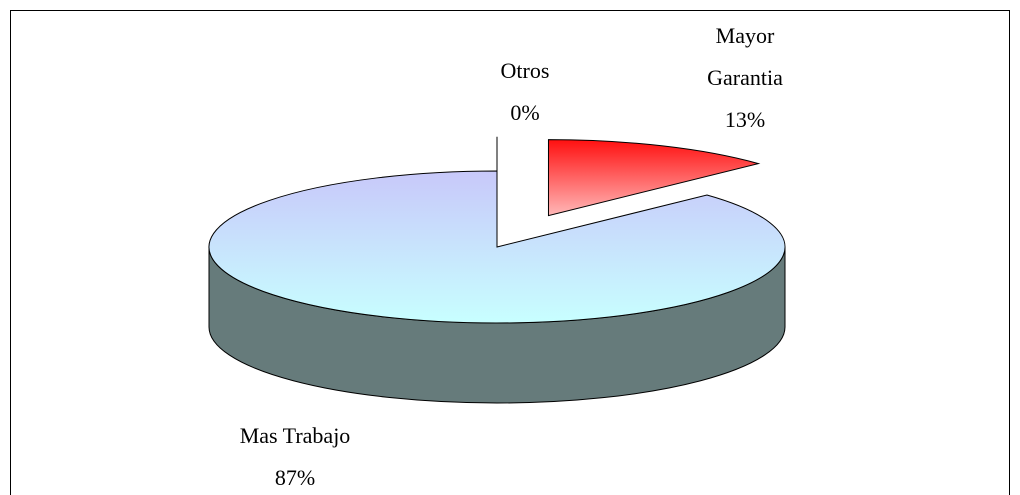  What do you see at coordinates (745, 119) in the screenshot?
I see `slice-value: 13%` at bounding box center [745, 119].